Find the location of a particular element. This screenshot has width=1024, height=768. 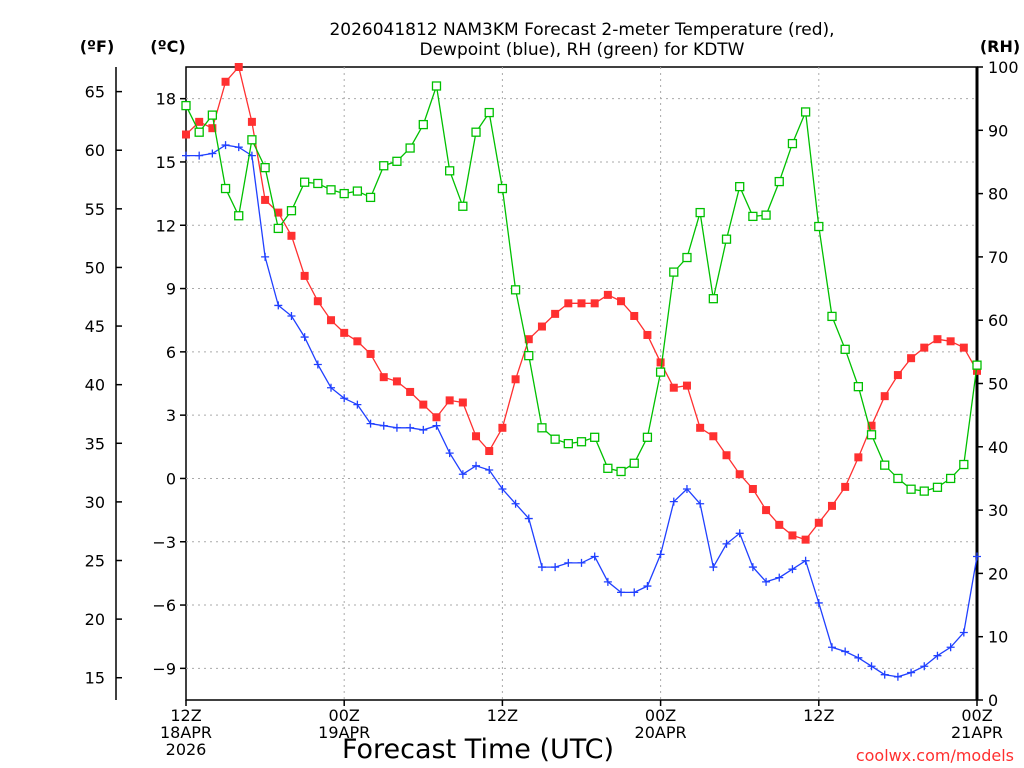

x-tick-label: 19APR is located at coordinates (344, 732).